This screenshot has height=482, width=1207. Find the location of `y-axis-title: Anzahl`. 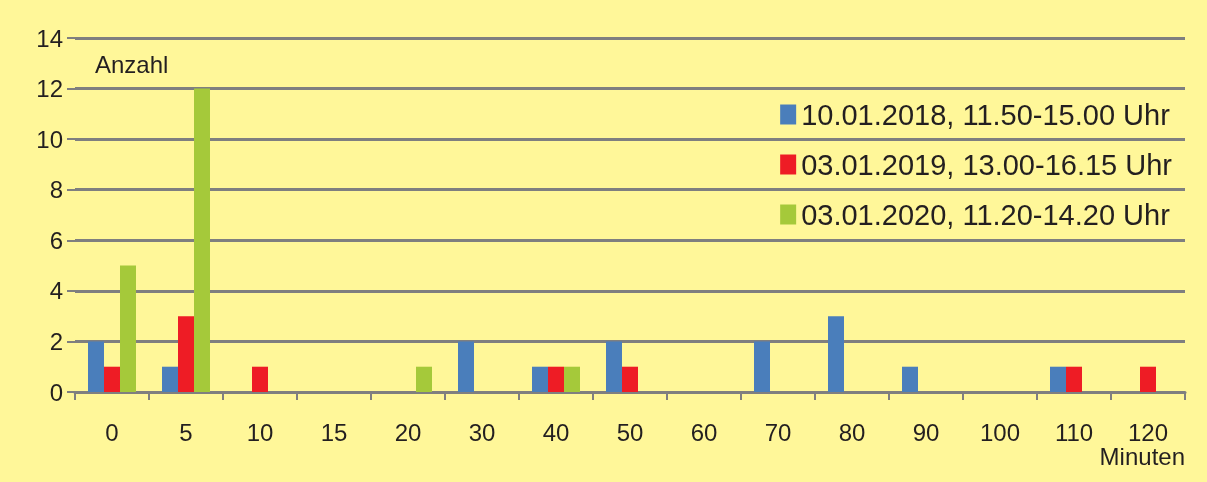

y-axis-title: Anzahl is located at coordinates (132, 64).